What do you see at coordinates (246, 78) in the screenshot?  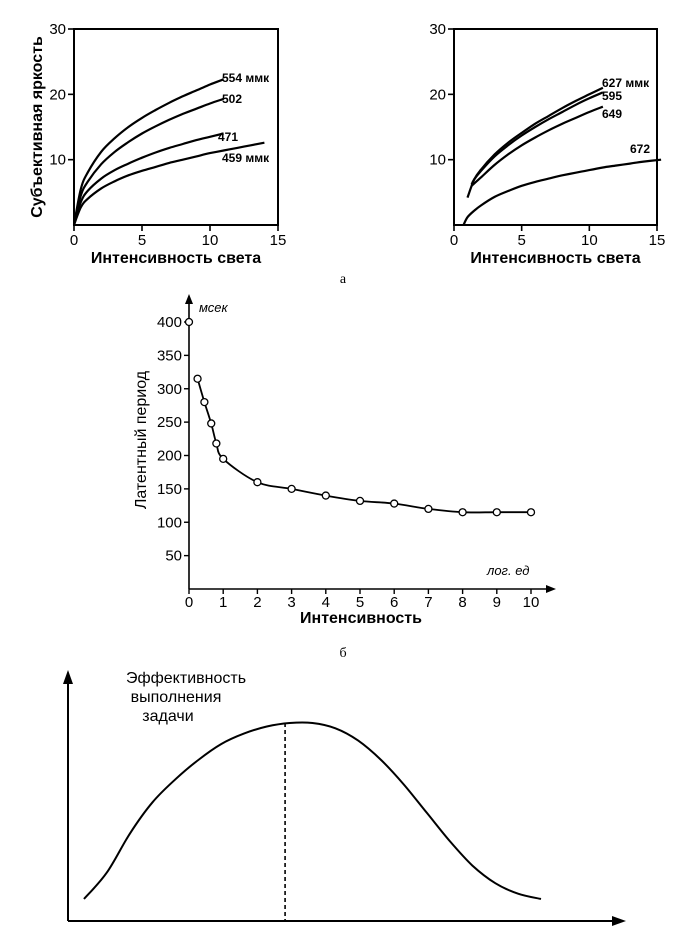 I see `series-label: 554 ммк` at bounding box center [246, 78].